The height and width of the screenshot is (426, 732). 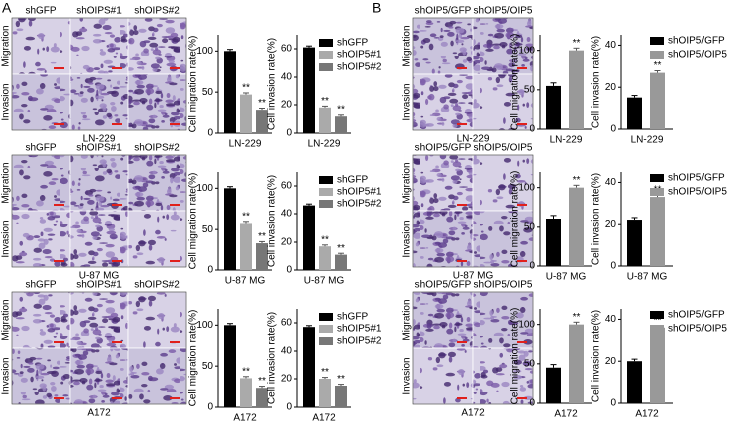 What do you see at coordinates (443, 11) in the screenshot?
I see `column-header: shOIP5/GFP` at bounding box center [443, 11].